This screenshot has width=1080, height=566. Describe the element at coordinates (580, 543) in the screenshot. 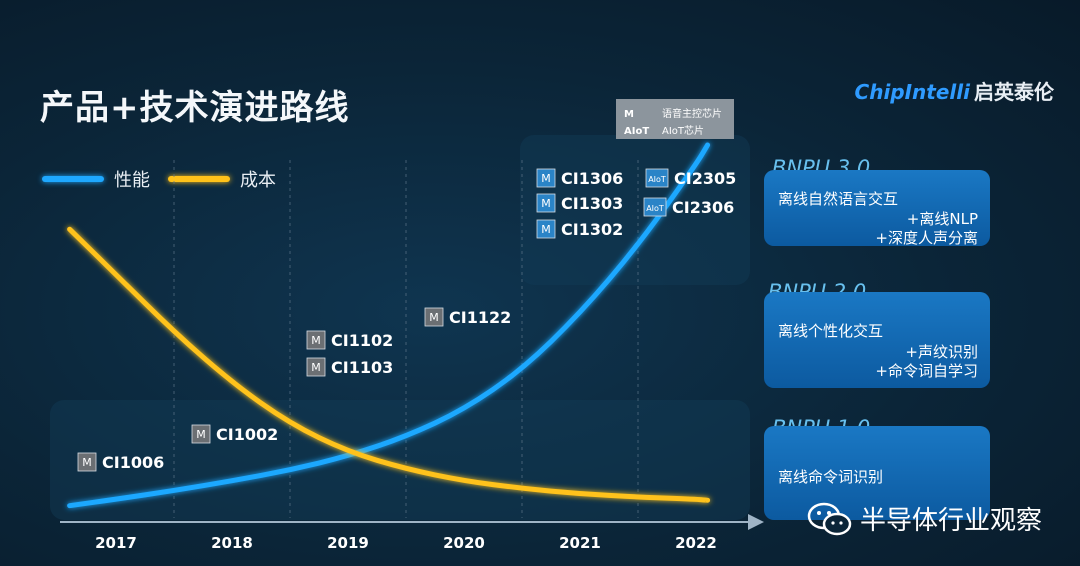

I see `x-tick-label-2021: 2021` at that location.